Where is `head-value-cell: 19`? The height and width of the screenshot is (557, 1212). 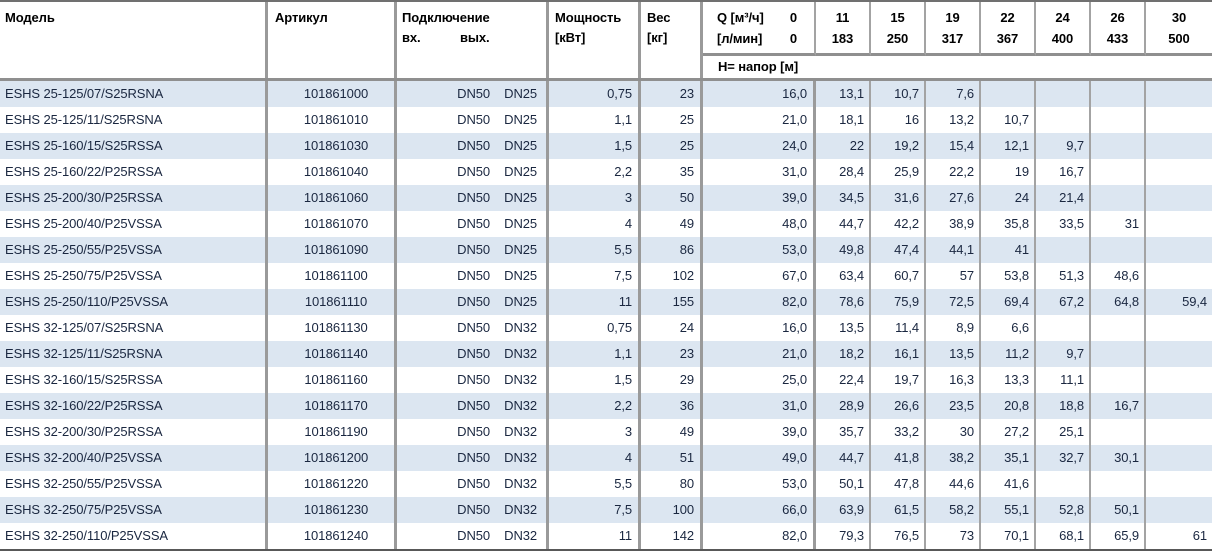
head-value-cell: 19 is located at coordinates (1008, 172).